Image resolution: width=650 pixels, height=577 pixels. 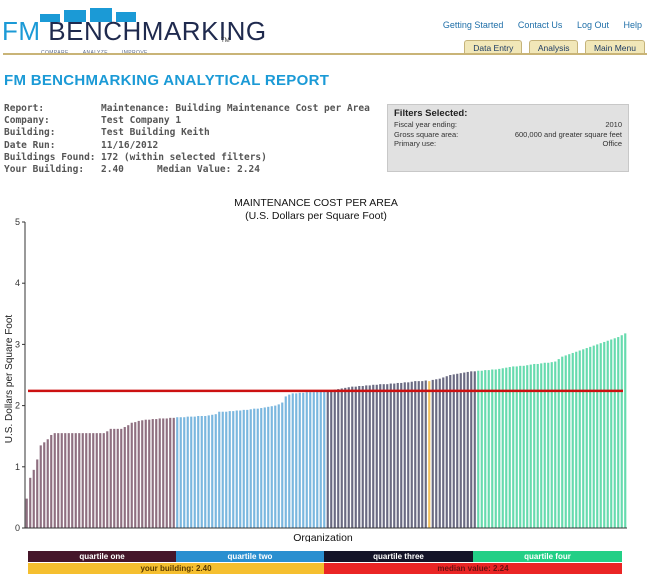 I want to click on y-tick-label: 1, so click(x=17, y=467).